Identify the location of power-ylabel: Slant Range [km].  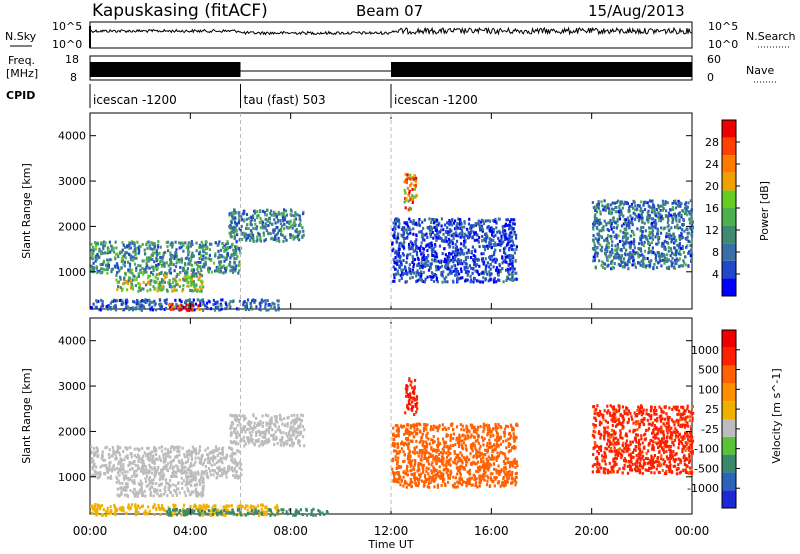
(26, 211).